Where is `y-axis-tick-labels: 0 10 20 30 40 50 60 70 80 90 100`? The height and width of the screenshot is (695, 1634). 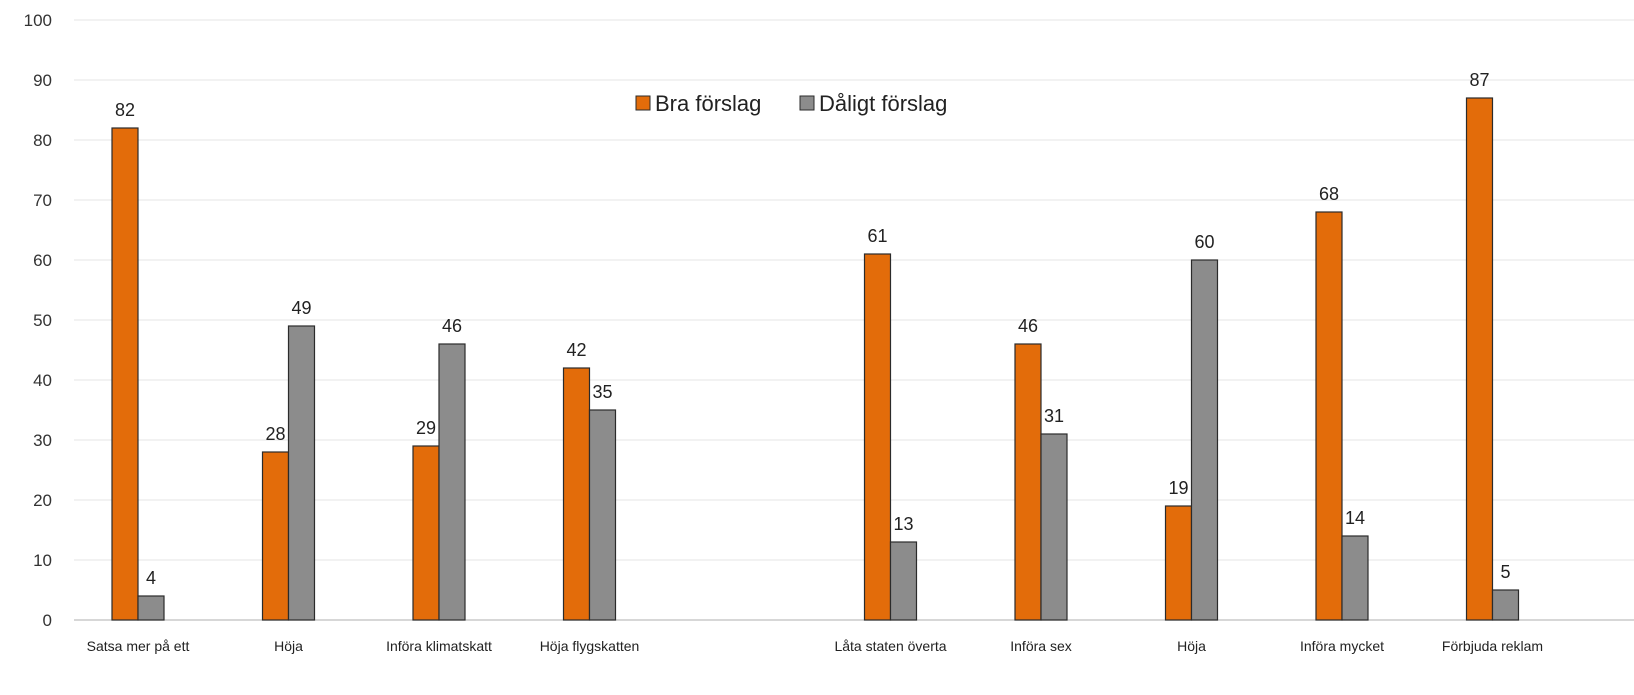
y-axis-tick-labels: 0 10 20 30 40 50 60 70 80 90 100 is located at coordinates (38, 320).